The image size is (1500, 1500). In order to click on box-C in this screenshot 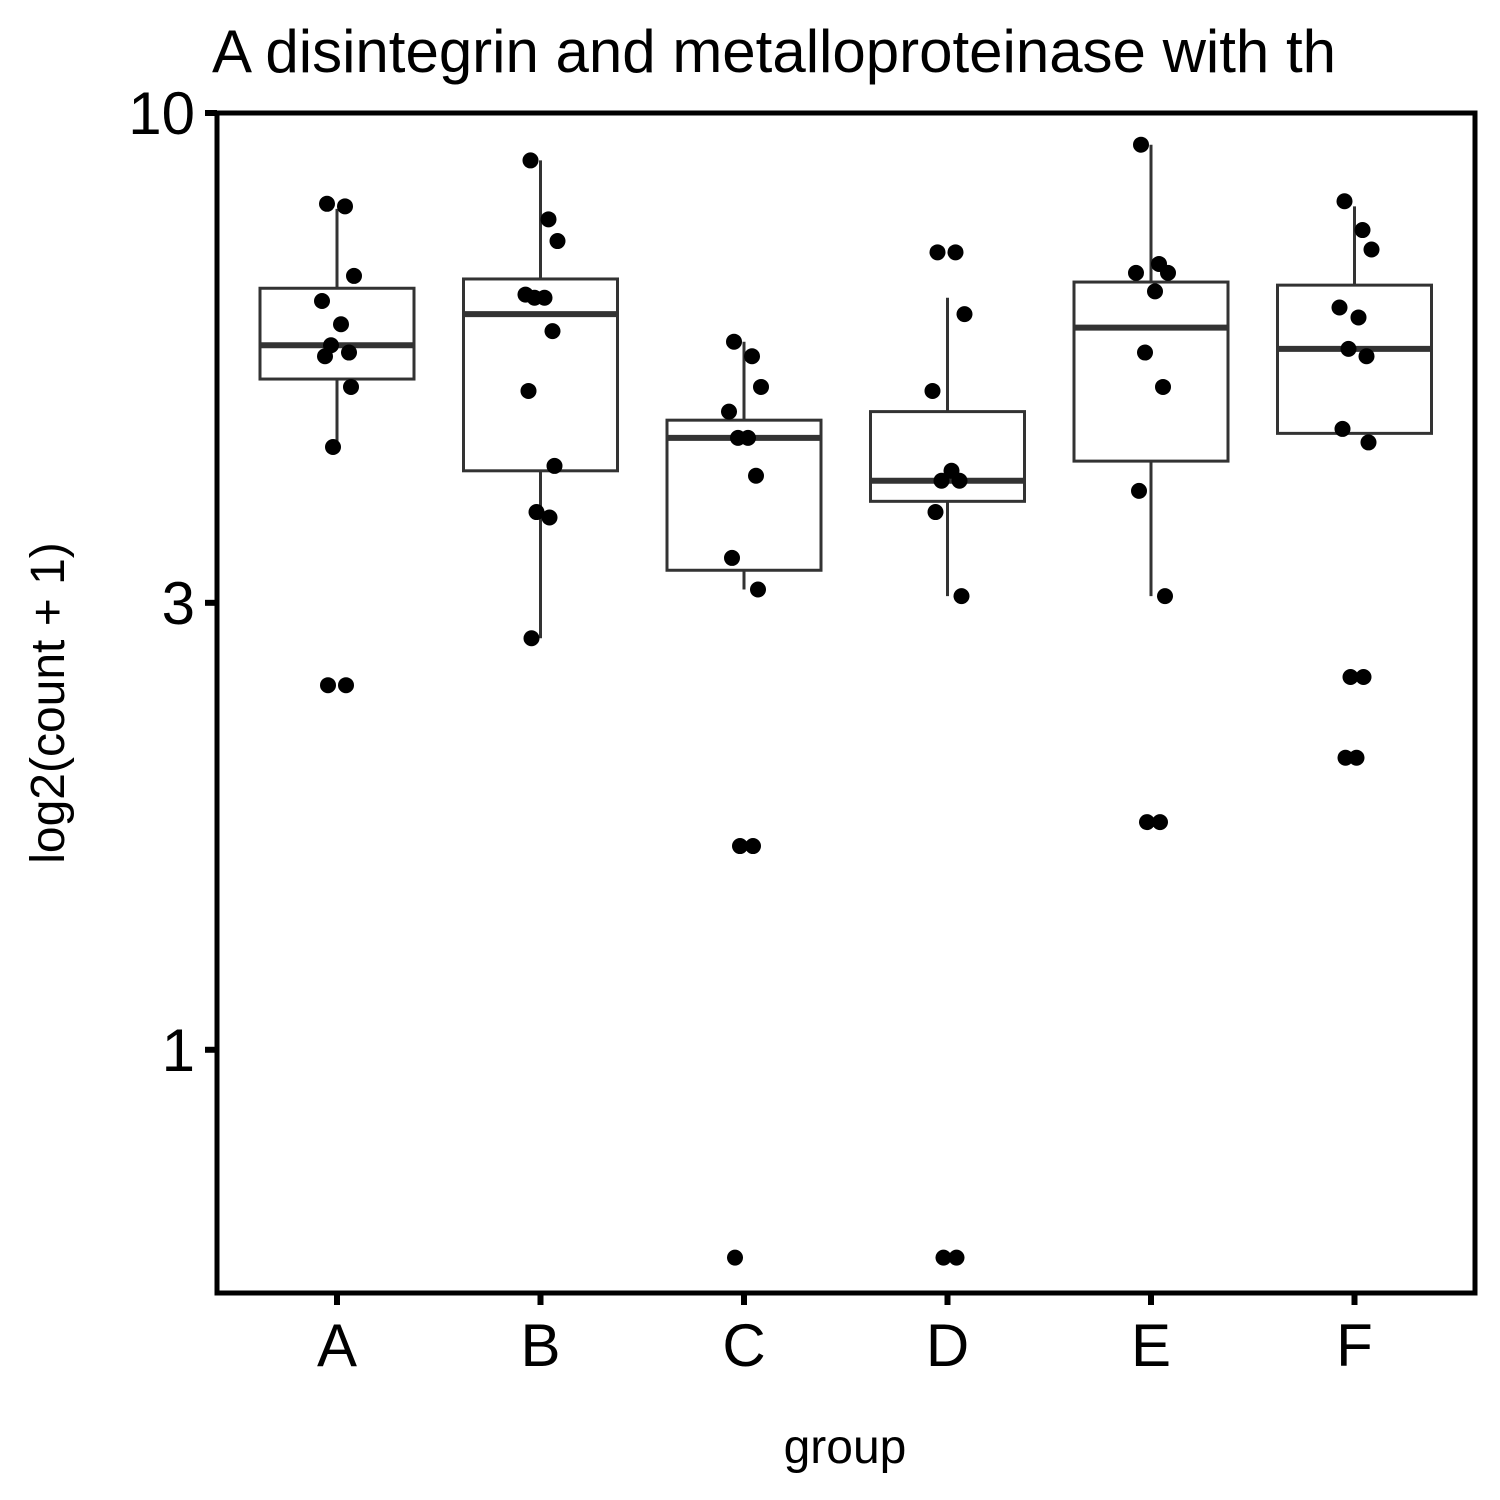, I will do `click(744, 465)`.